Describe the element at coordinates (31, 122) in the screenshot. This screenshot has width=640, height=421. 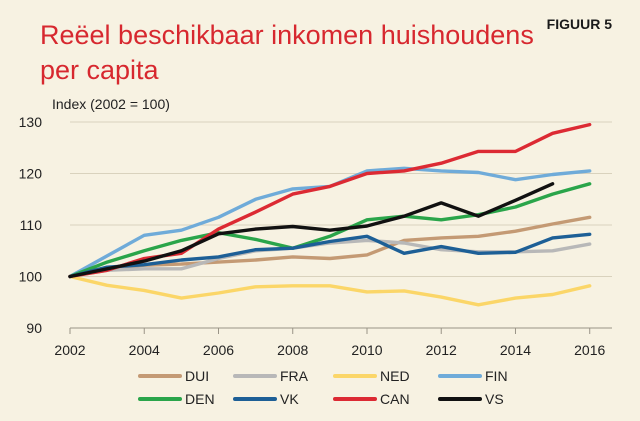
I see `y-tick-label: 130` at that location.